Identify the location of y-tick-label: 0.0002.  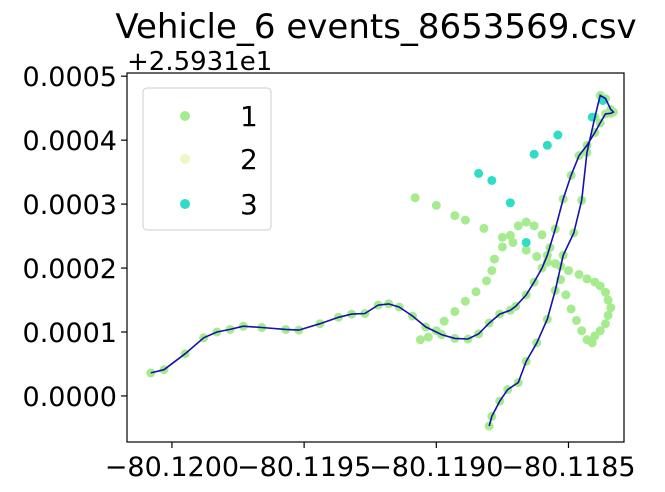
(70, 269).